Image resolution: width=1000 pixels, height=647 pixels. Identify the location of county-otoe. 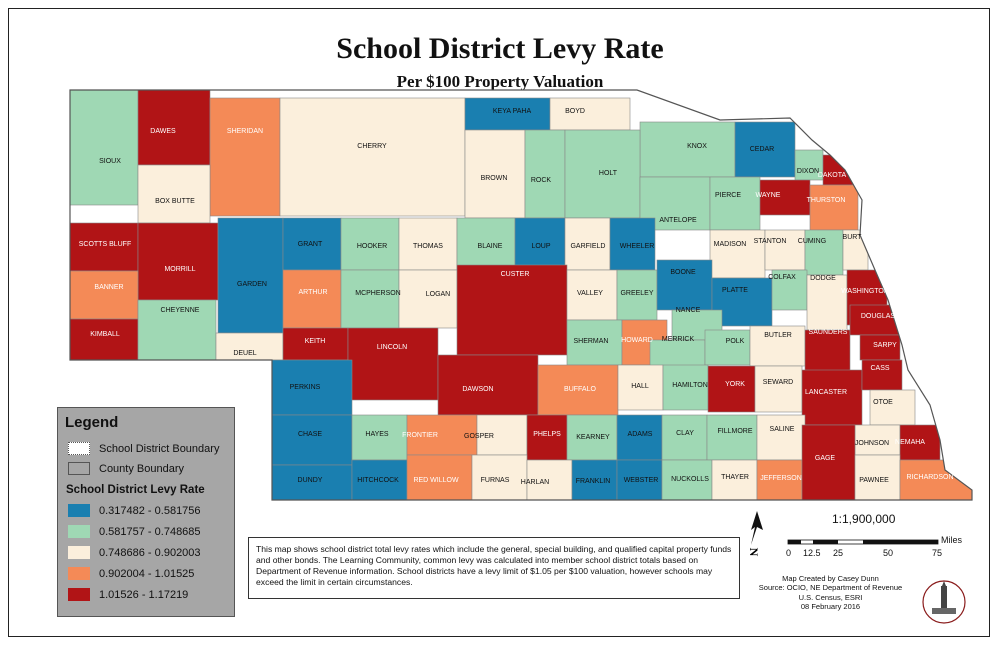
(892, 407).